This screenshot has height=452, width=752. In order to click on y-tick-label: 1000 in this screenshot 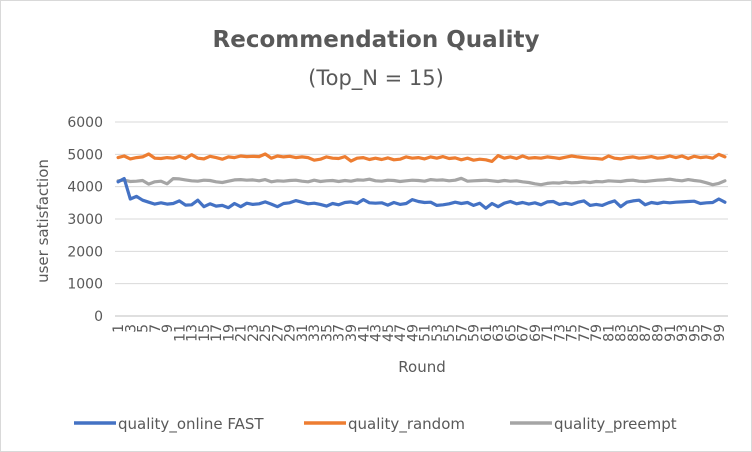, I will do `click(85, 285)`.